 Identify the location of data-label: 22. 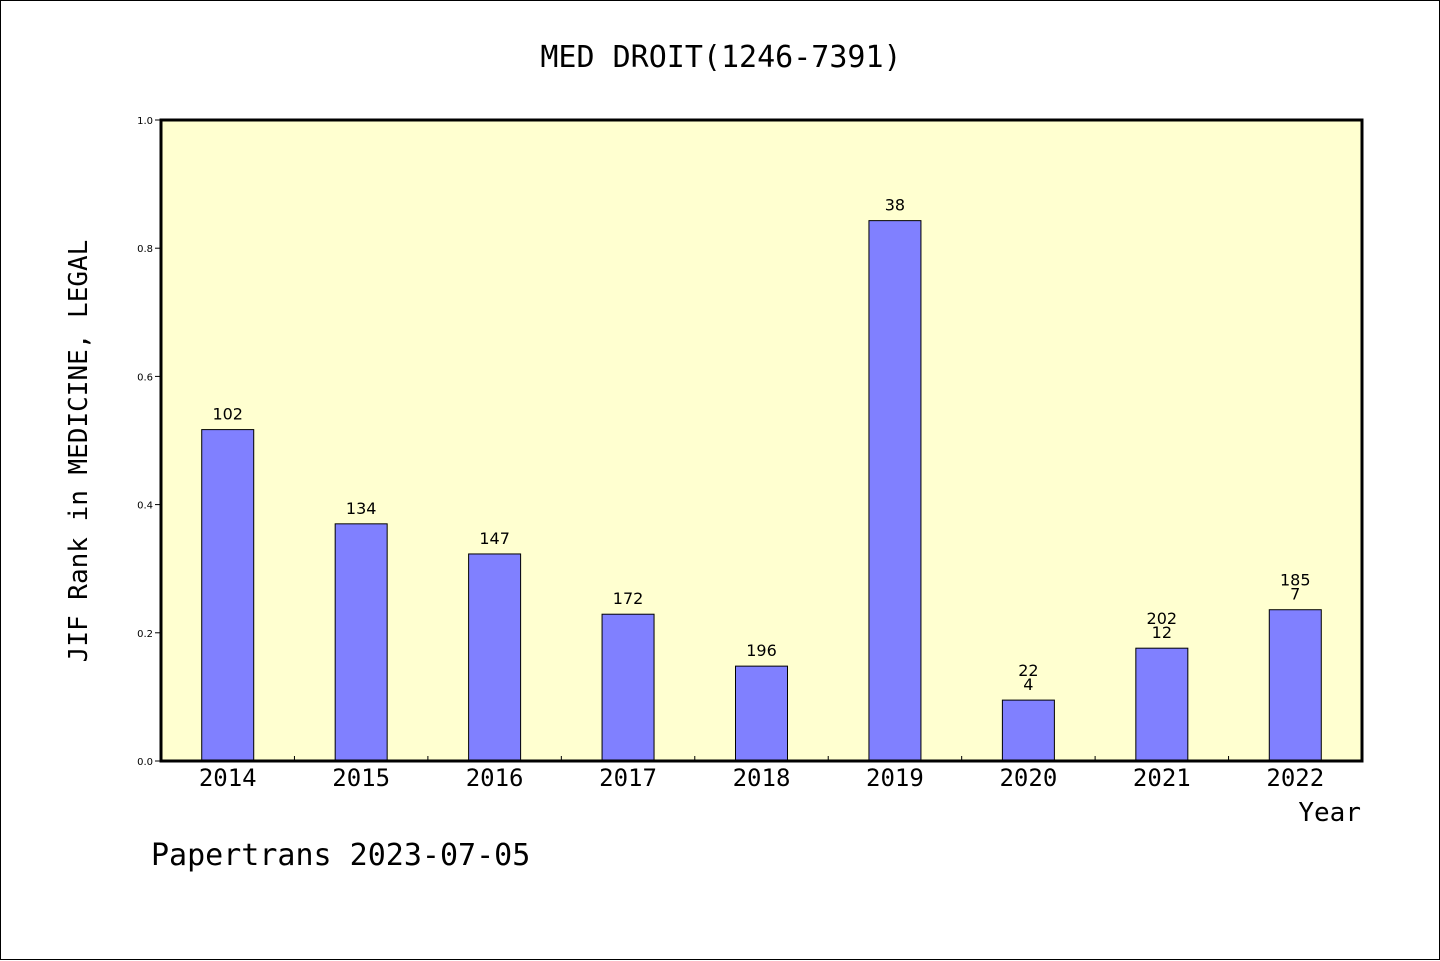
(1028, 670).